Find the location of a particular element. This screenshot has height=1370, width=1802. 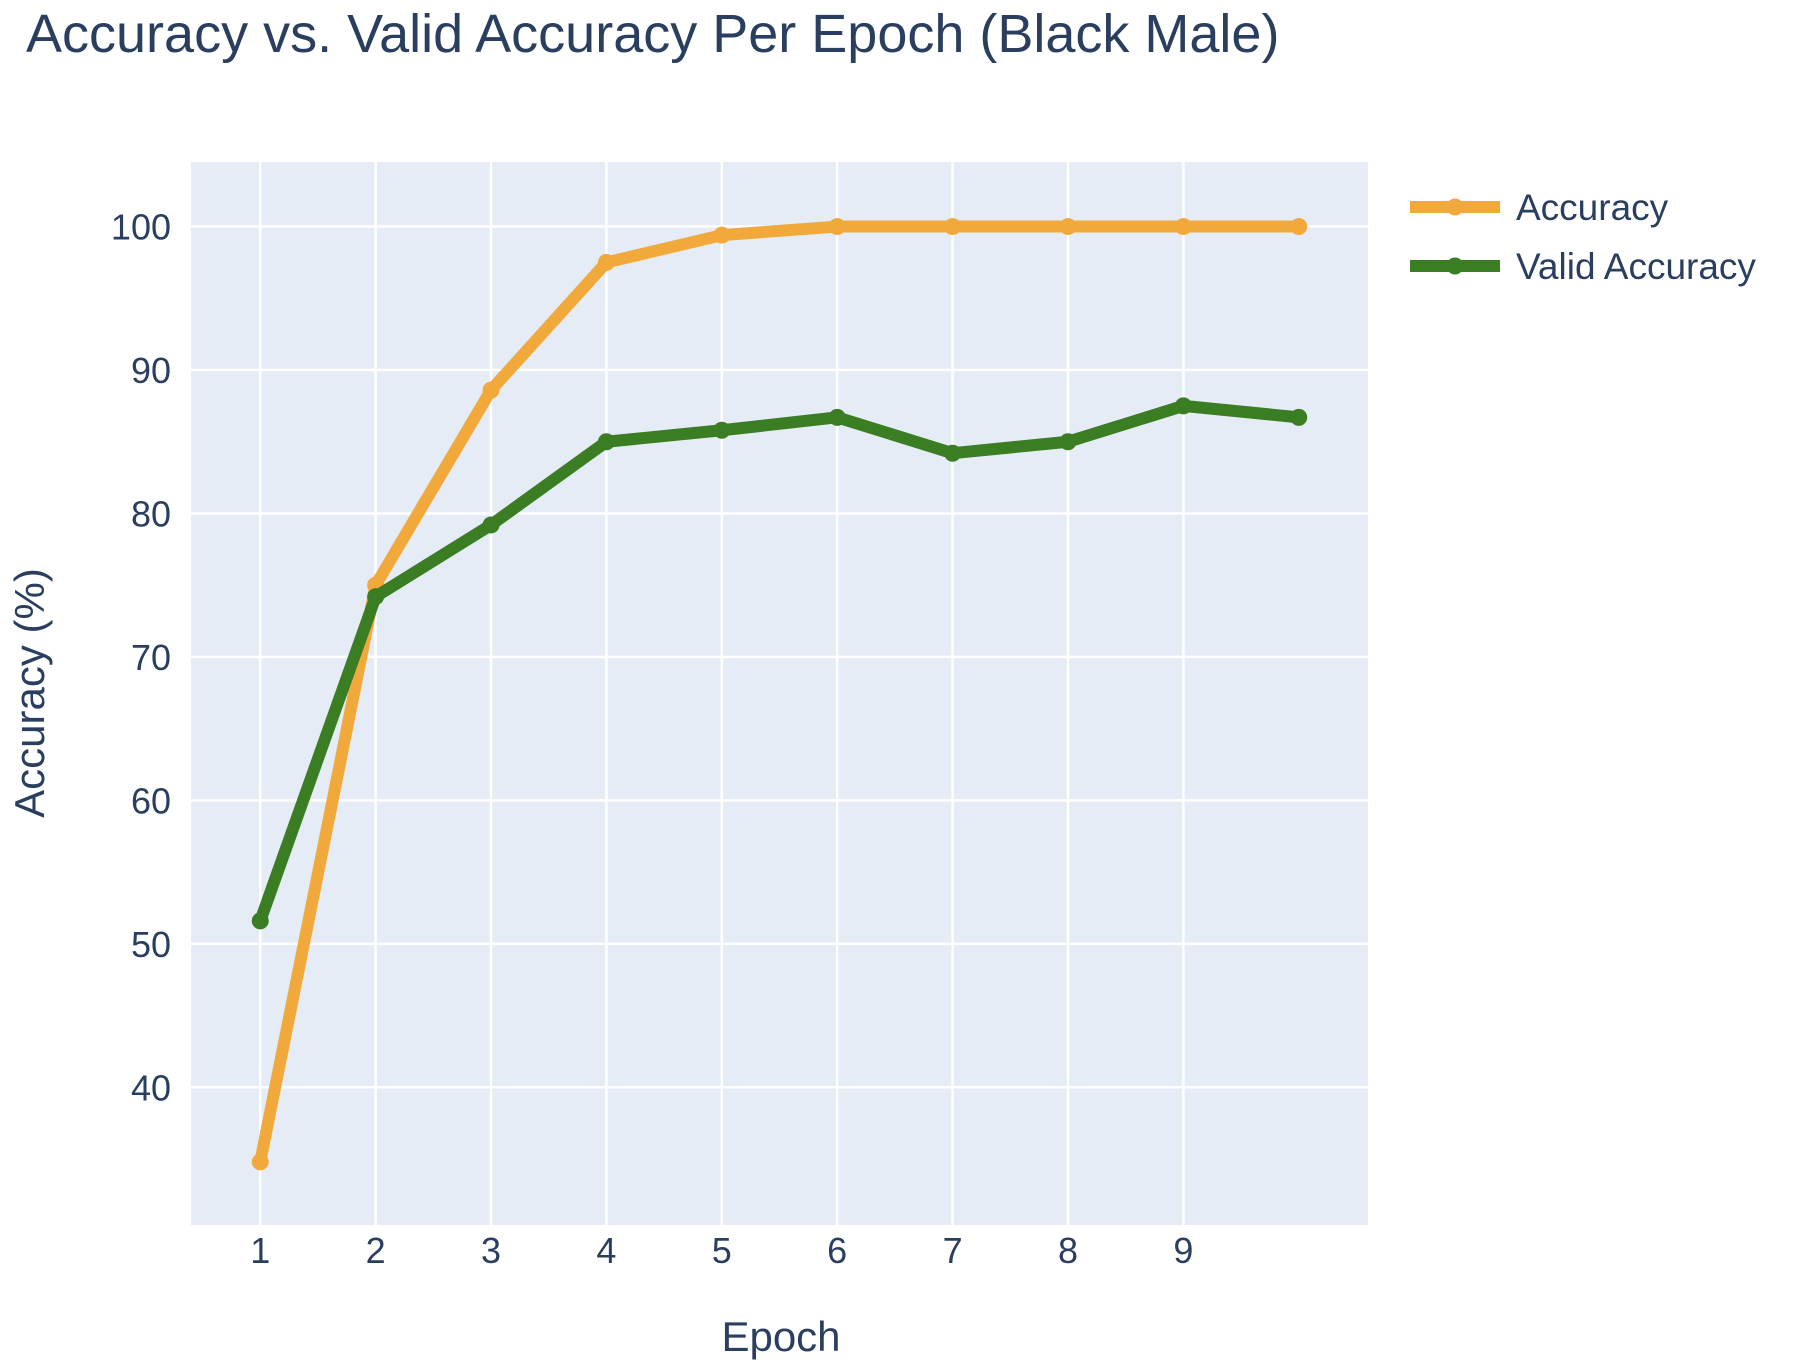

legend-label: Valid Accuracy is located at coordinates (1636, 266).